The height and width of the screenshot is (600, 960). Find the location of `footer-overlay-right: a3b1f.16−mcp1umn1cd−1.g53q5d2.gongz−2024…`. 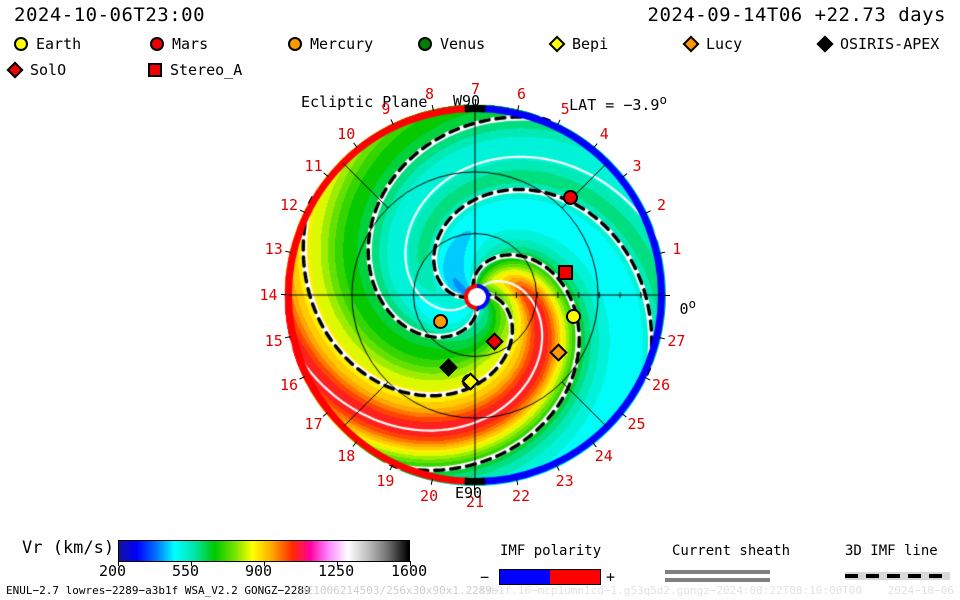

footer-overlay-right: a3b1f.16−mcp1umn1cd−1.g53q5d2.gongz−2024… is located at coordinates (670, 590).